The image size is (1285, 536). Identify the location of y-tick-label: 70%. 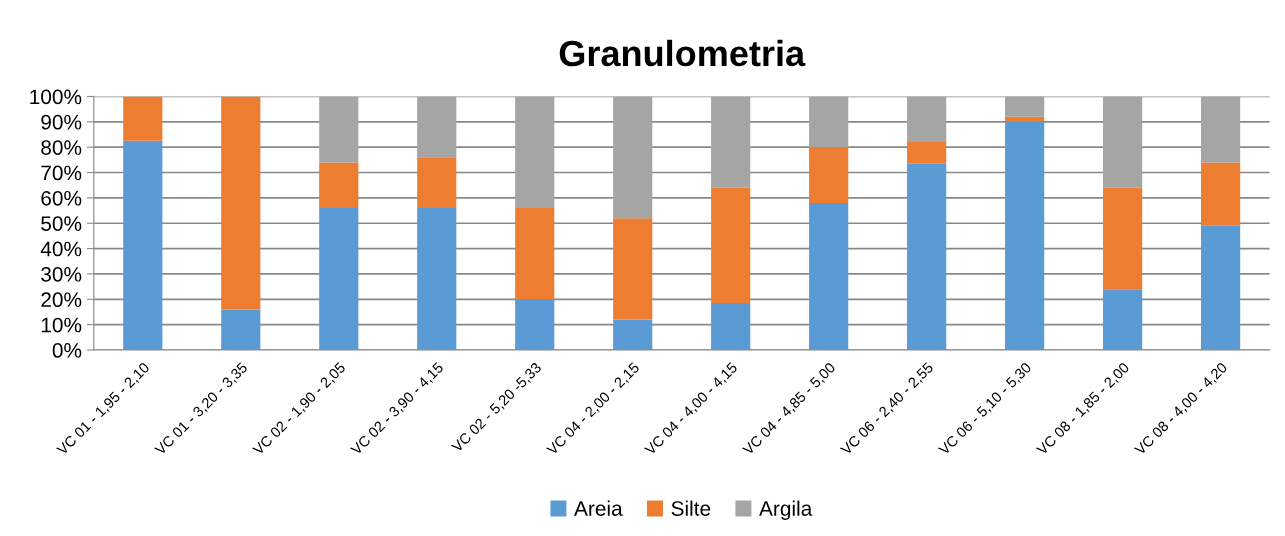
(61, 173).